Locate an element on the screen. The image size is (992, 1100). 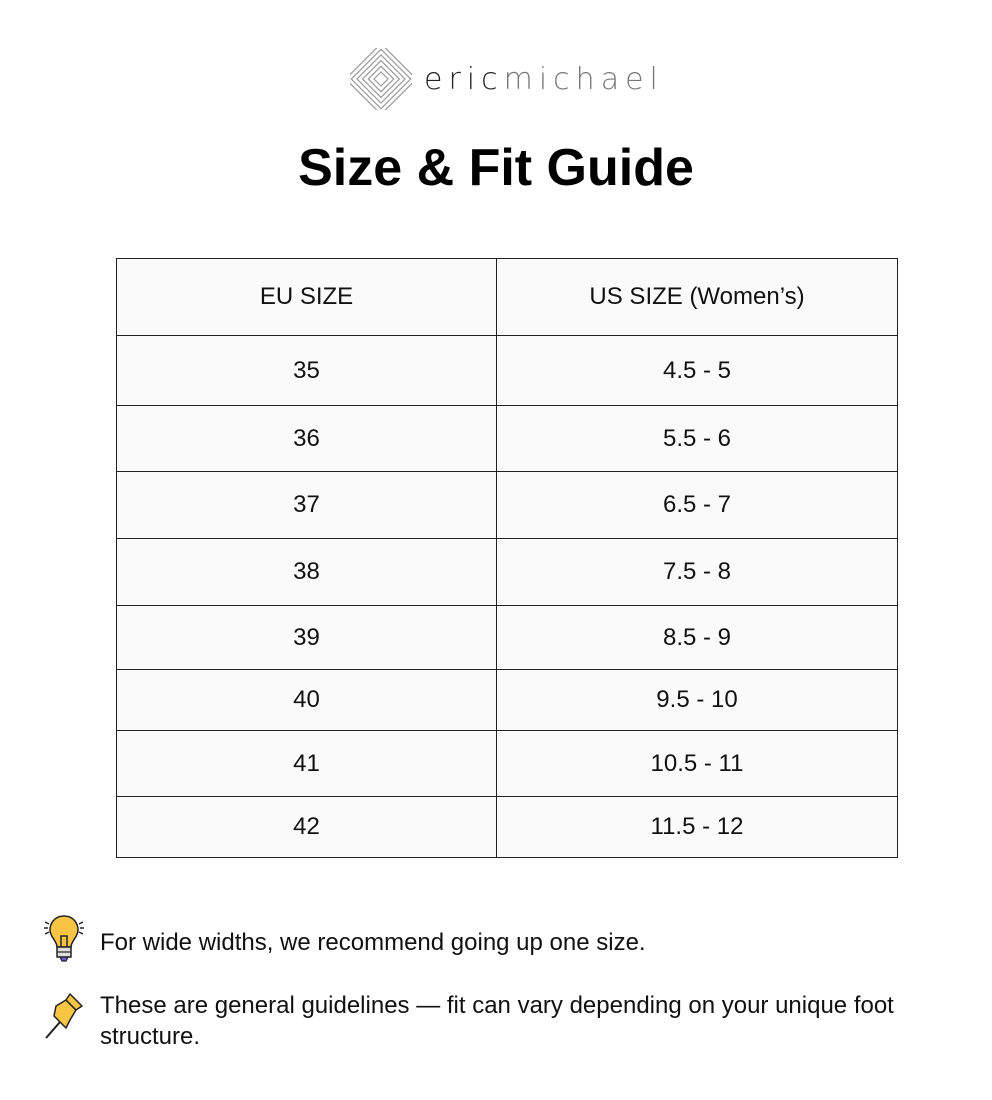
eu-size-cell: 40 is located at coordinates (306, 700).